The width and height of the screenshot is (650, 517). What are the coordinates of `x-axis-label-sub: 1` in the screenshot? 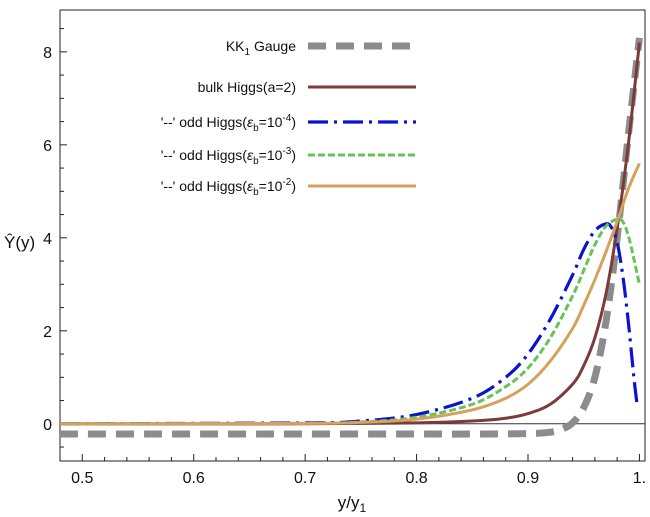 It's located at (363, 508).